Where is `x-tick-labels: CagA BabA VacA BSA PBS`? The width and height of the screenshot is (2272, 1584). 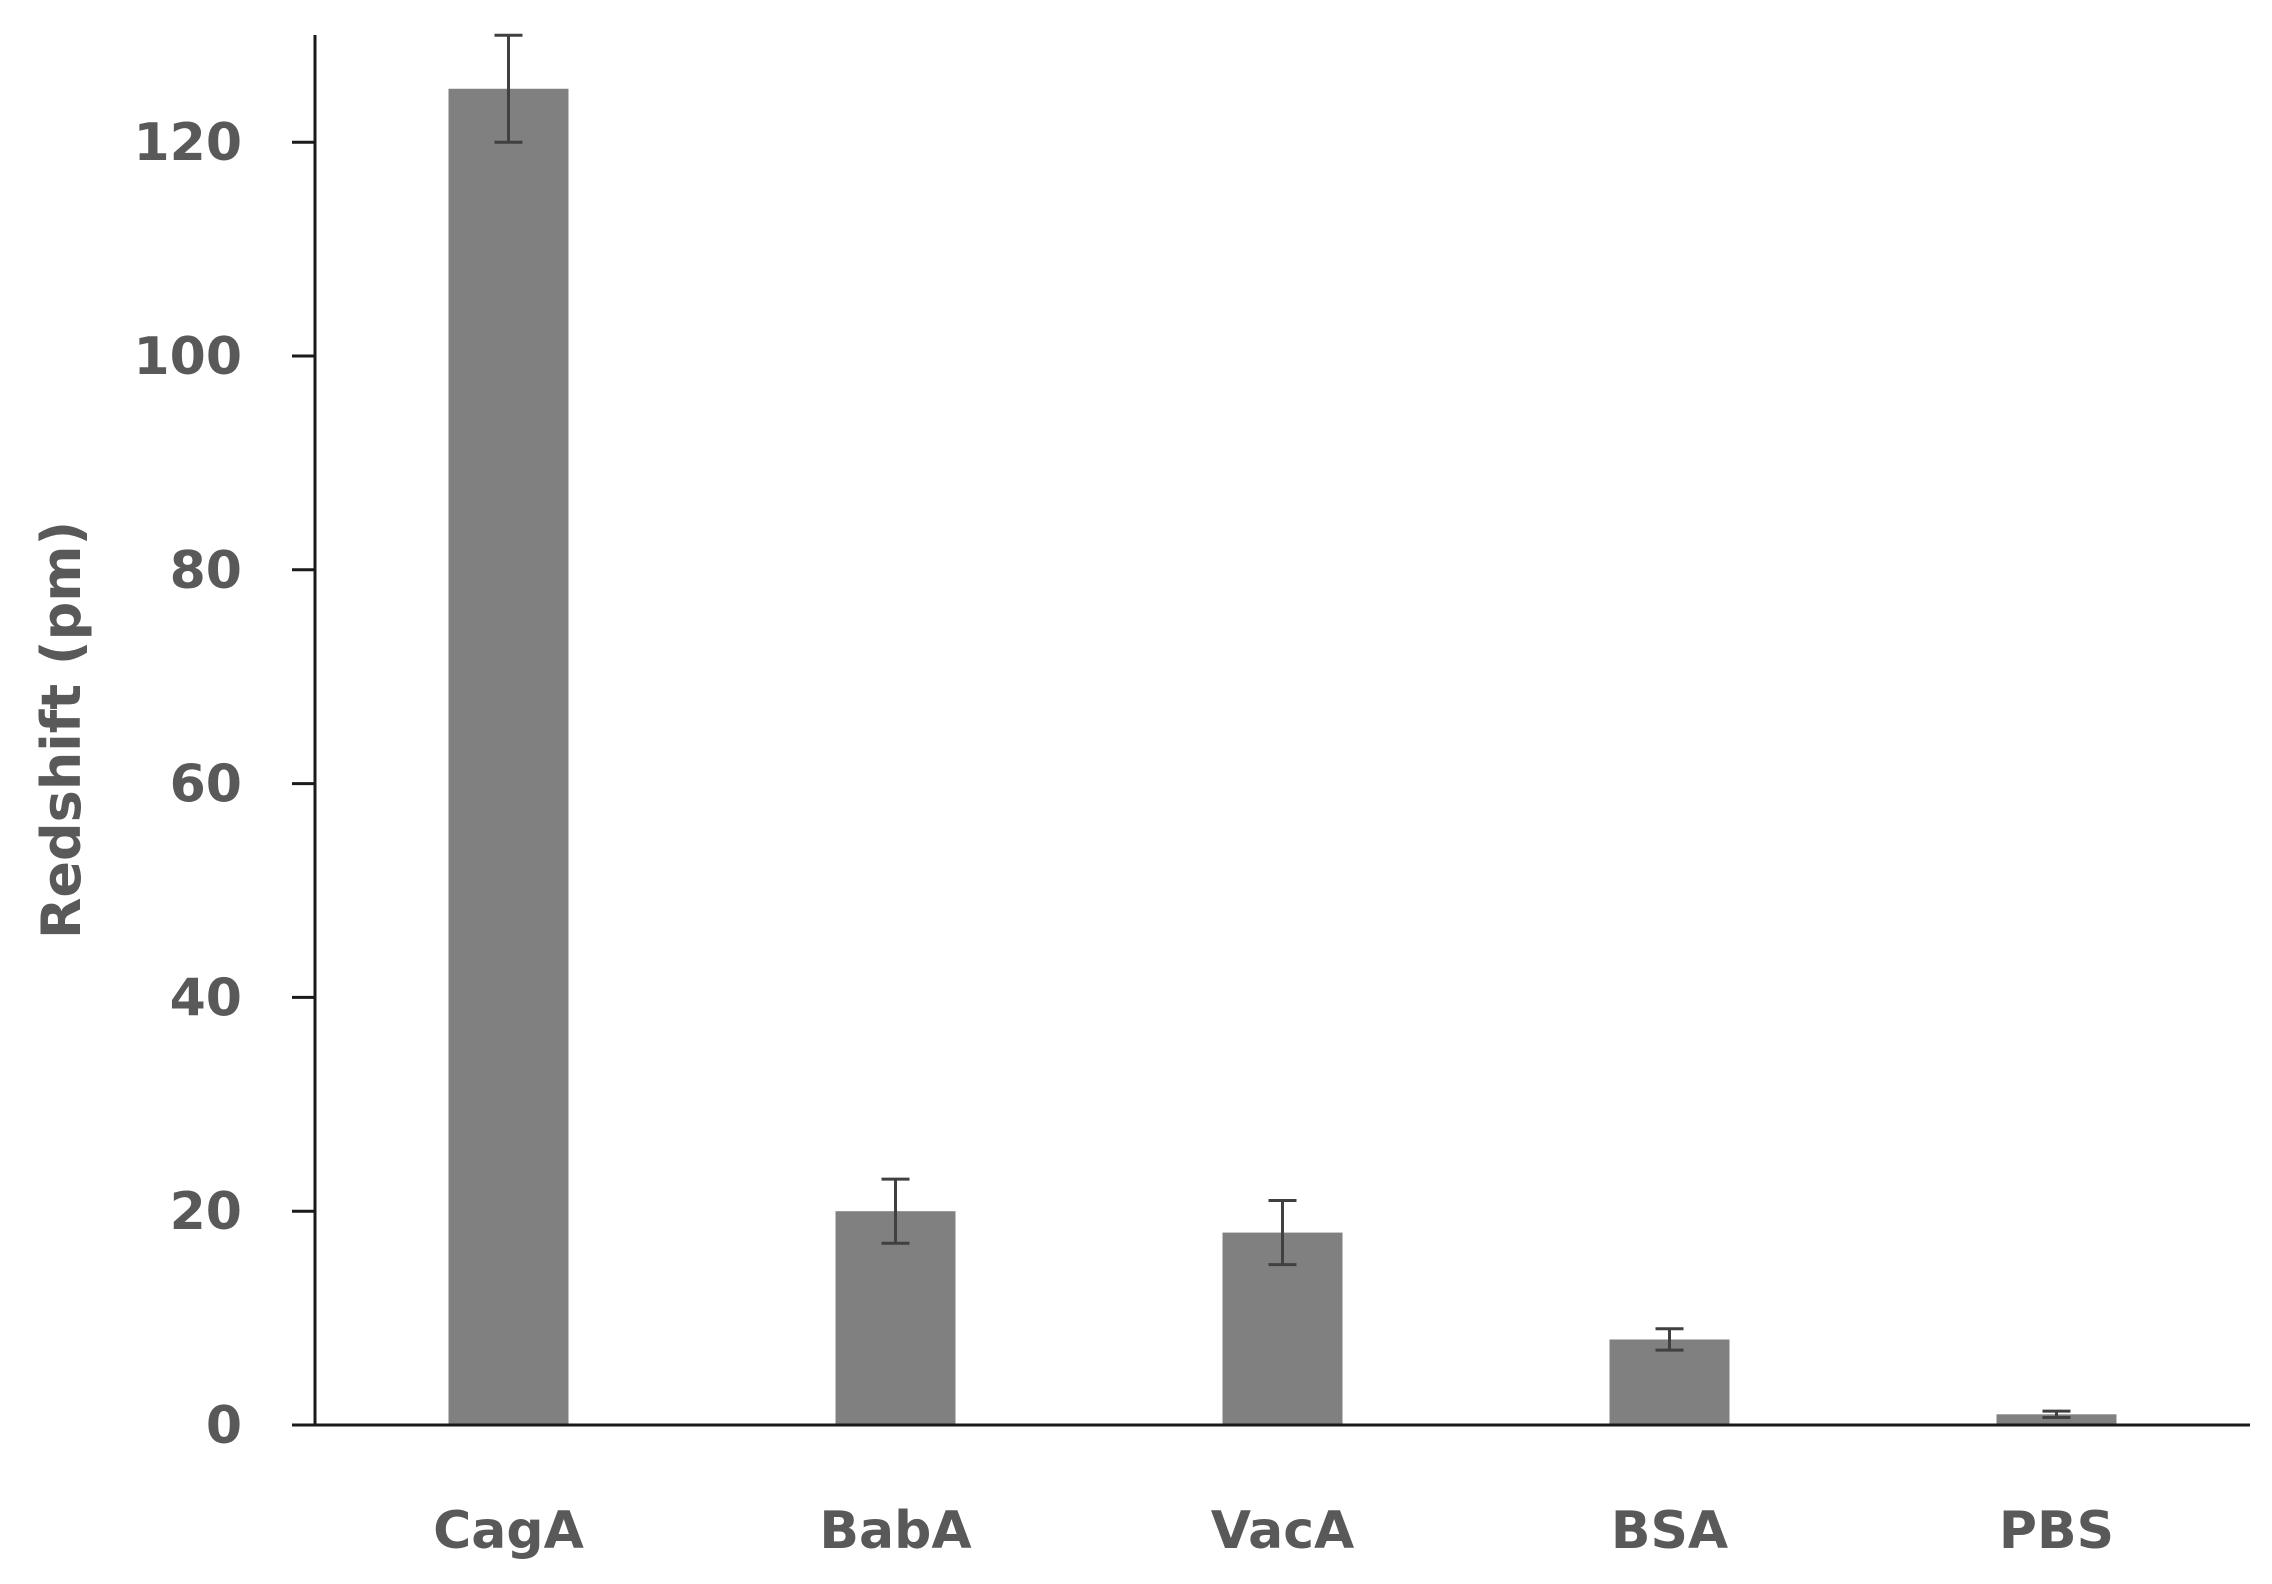 x-tick-labels: CagA BabA VacA BSA PBS is located at coordinates (1273, 1531).